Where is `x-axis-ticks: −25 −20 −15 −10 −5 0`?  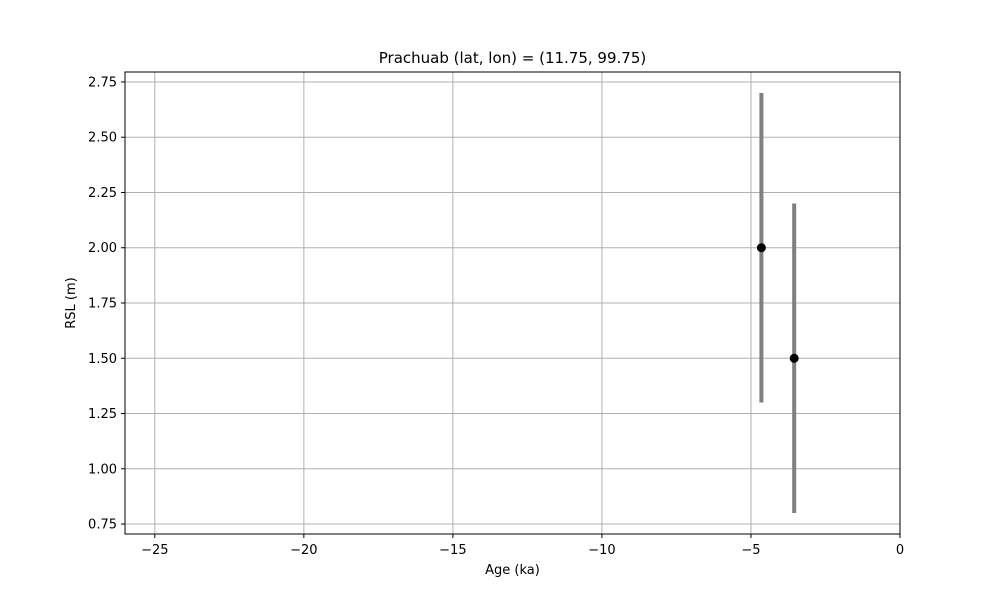 x-axis-ticks: −25 −20 −15 −10 −5 0 is located at coordinates (522, 546).